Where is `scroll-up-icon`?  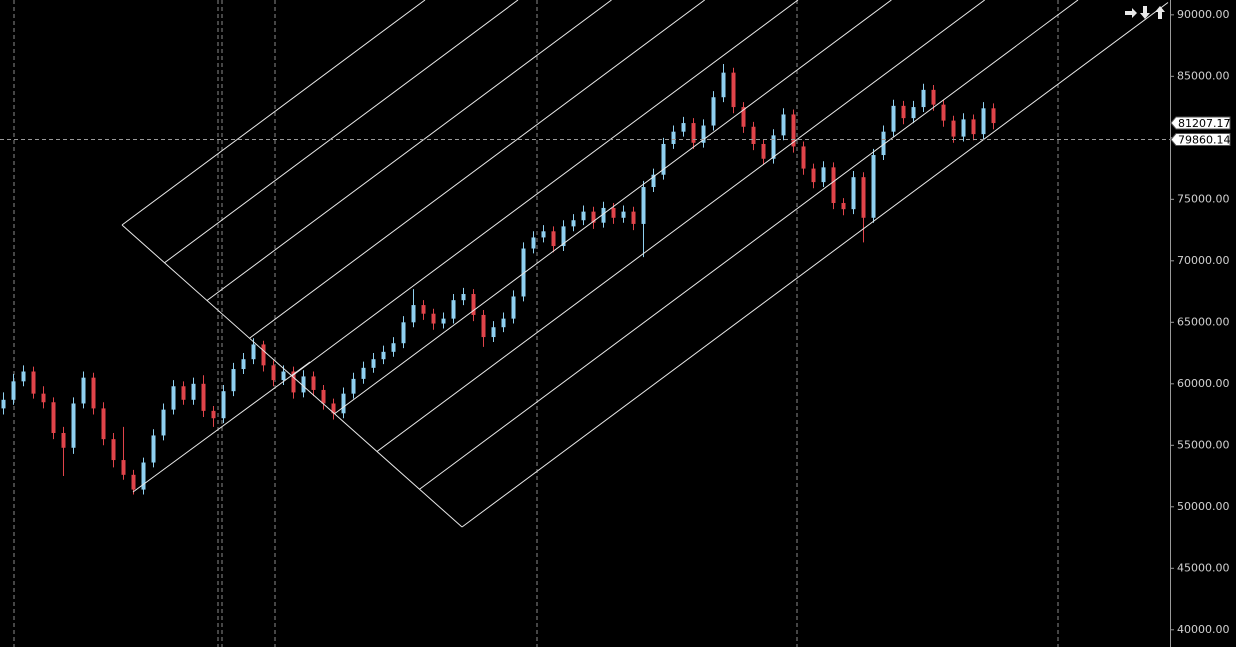
scroll-up-icon is located at coordinates (1160, 12).